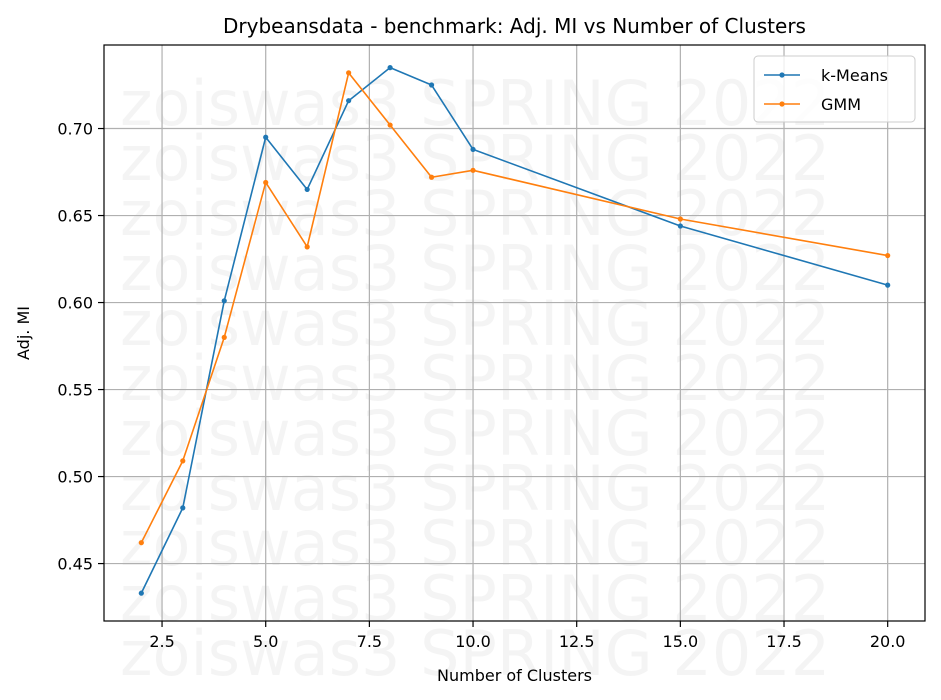 The width and height of the screenshot is (941, 700). What do you see at coordinates (681, 641) in the screenshot?
I see `x-tick-label: 15.0` at bounding box center [681, 641].